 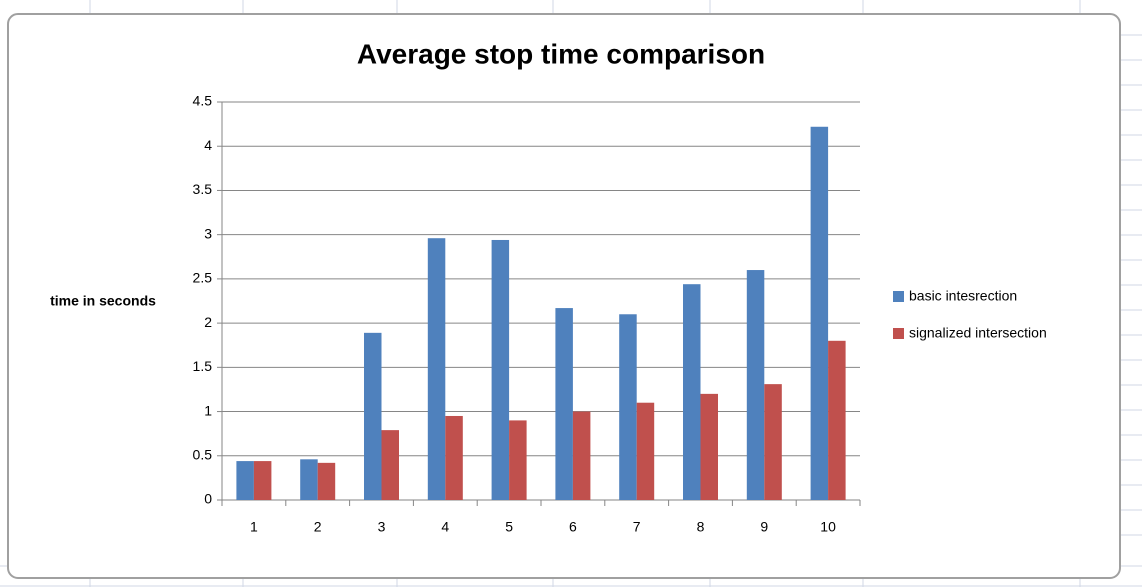 I want to click on x-tick-label: 5, so click(x=509, y=527).